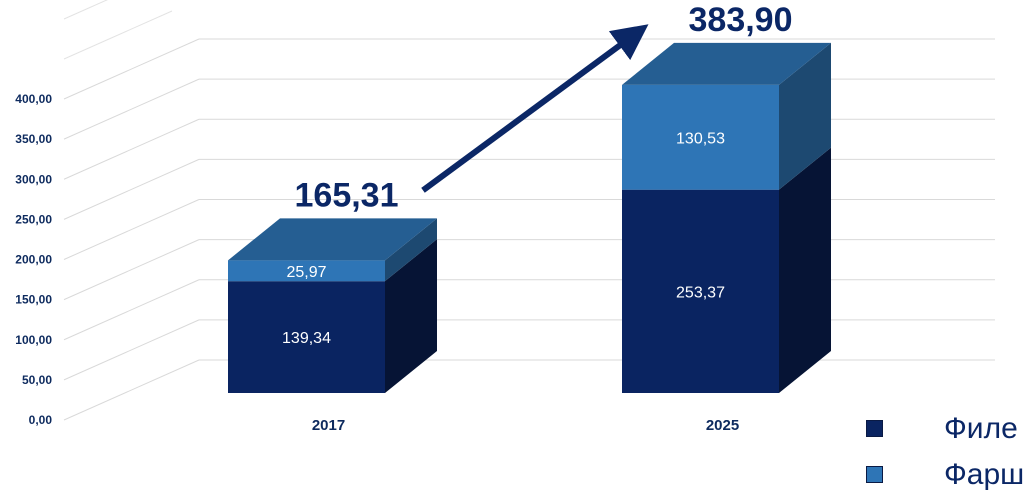 The height and width of the screenshot is (504, 1030). I want to click on bar-segment-2025-mince, so click(726, 116).